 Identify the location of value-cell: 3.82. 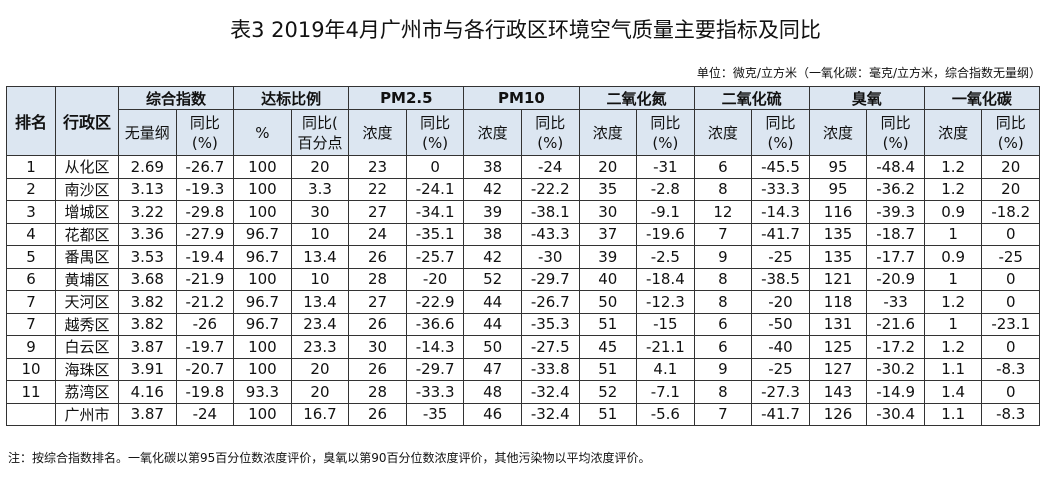
(147, 324).